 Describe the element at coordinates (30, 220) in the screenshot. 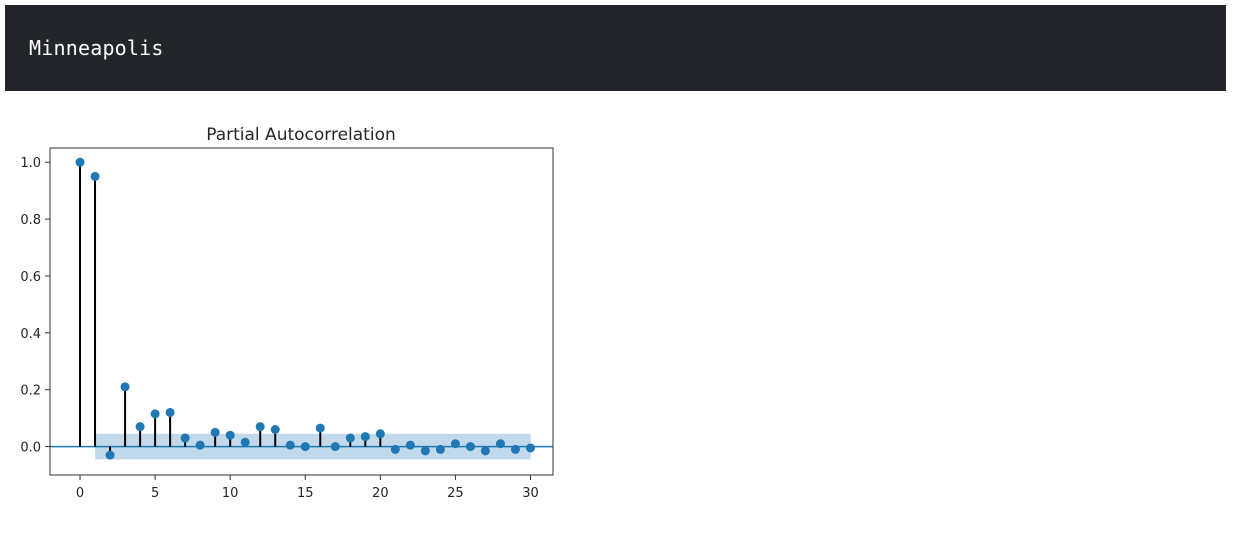

I see `y-tick-label: 0.8` at that location.